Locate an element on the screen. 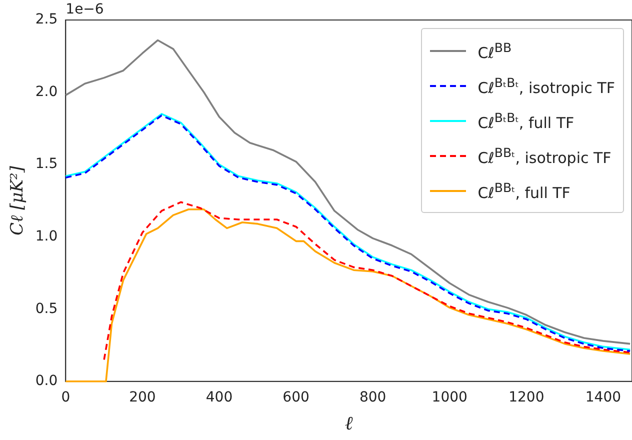 The image size is (632, 440). y-tick-label: 0.5 is located at coordinates (46, 308).